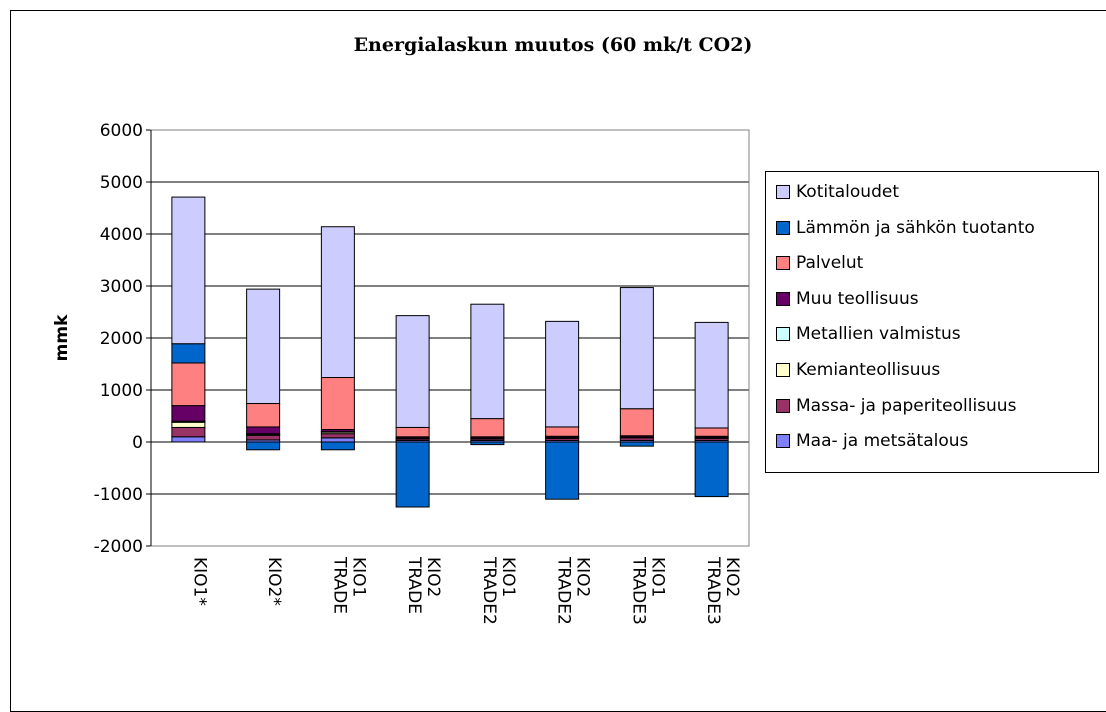  What do you see at coordinates (118, 547) in the screenshot?
I see `y-tick-label: -2000` at bounding box center [118, 547].